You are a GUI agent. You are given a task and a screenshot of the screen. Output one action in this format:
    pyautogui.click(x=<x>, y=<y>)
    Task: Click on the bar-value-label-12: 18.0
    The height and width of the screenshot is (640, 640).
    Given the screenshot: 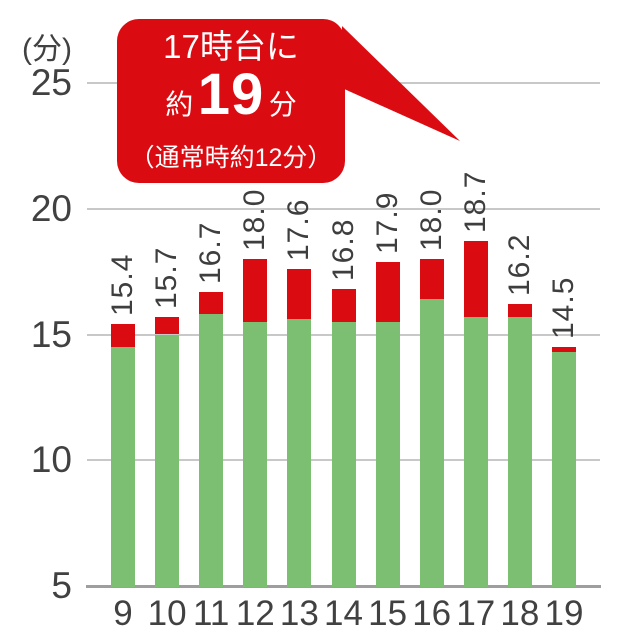 What is the action you would take?
    pyautogui.click(x=255, y=220)
    